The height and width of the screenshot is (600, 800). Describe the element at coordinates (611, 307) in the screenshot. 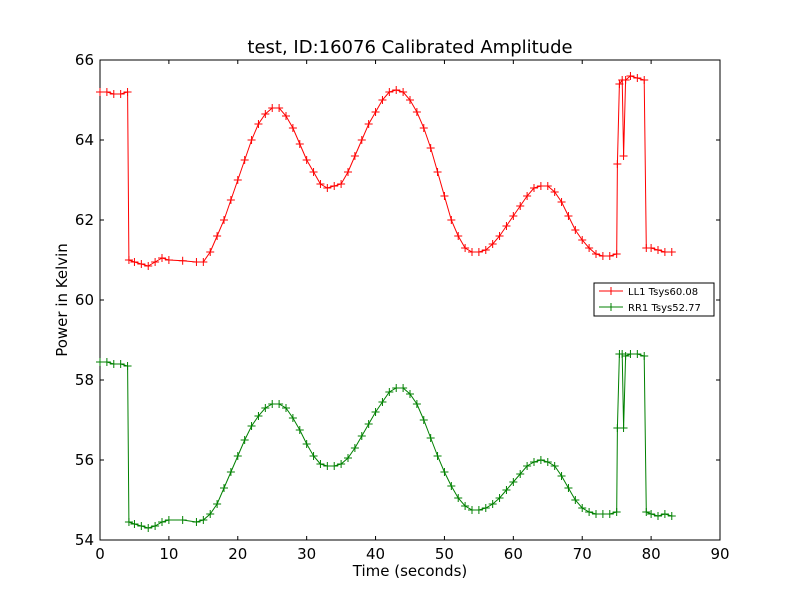

I see `legend-marker` at that location.